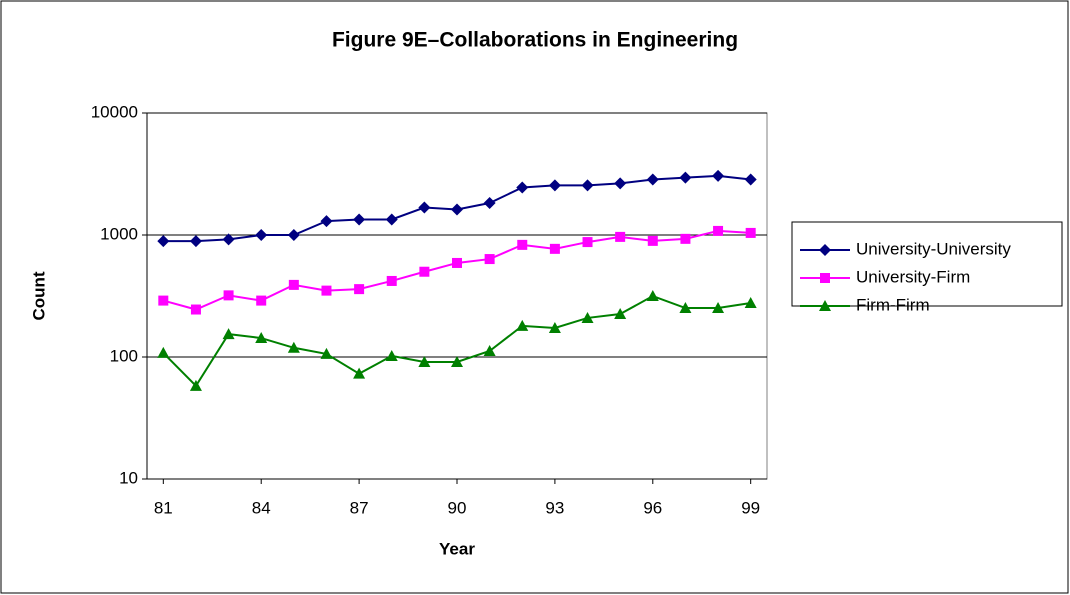  I want to click on x-axis-title: Year, so click(457, 548).